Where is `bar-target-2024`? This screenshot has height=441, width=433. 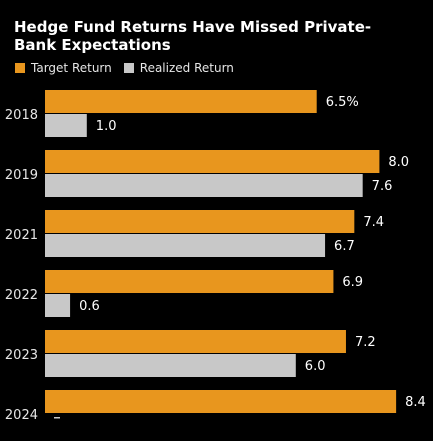
bar-target-2024 is located at coordinates (221, 401).